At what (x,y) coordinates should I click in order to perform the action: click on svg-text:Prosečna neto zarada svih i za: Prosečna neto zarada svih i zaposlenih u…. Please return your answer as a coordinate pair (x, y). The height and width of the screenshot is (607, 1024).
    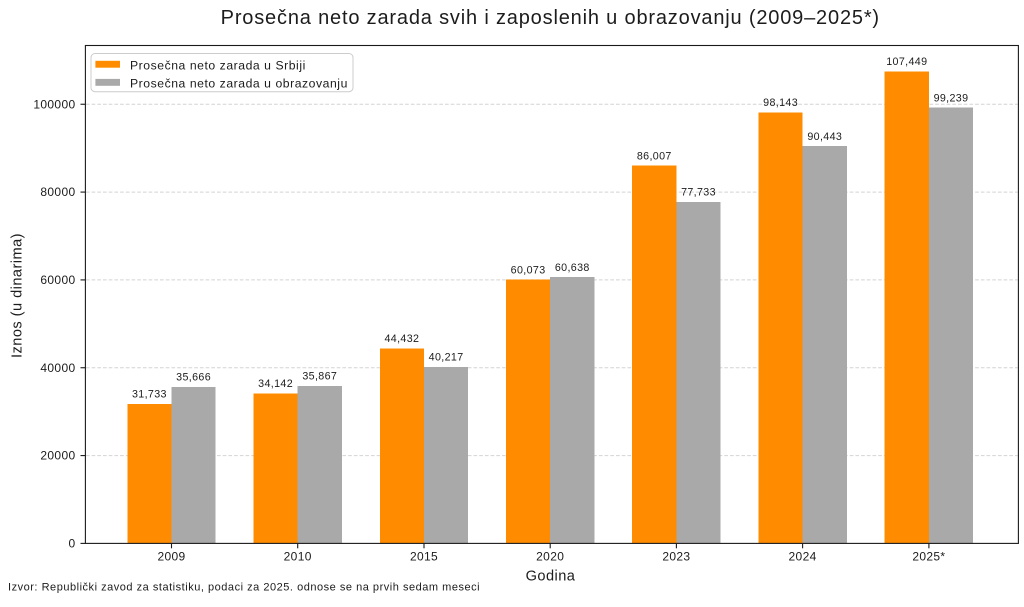
    Looking at the image, I should click on (550, 18).